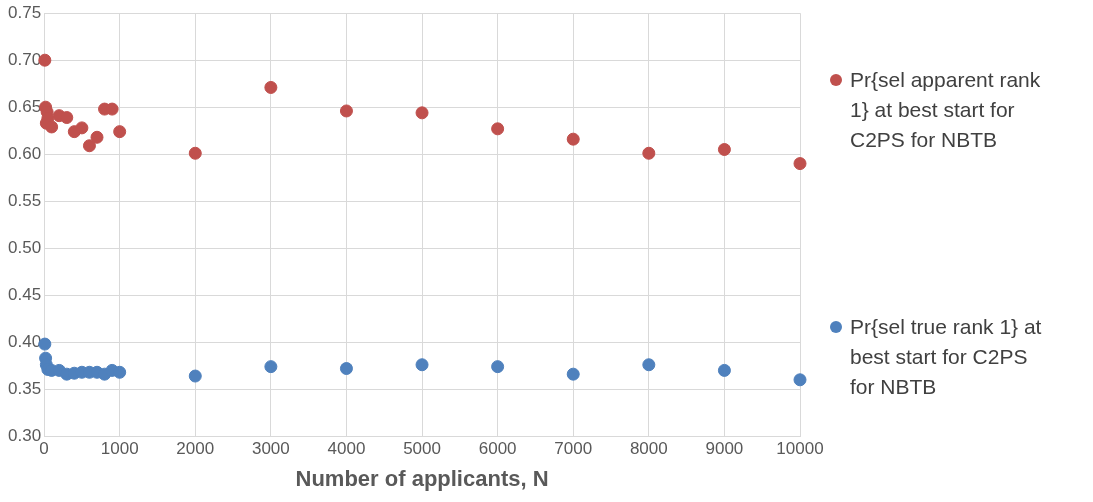  Describe the element at coordinates (573, 449) in the screenshot. I see `x-tick-label: 7000` at that location.